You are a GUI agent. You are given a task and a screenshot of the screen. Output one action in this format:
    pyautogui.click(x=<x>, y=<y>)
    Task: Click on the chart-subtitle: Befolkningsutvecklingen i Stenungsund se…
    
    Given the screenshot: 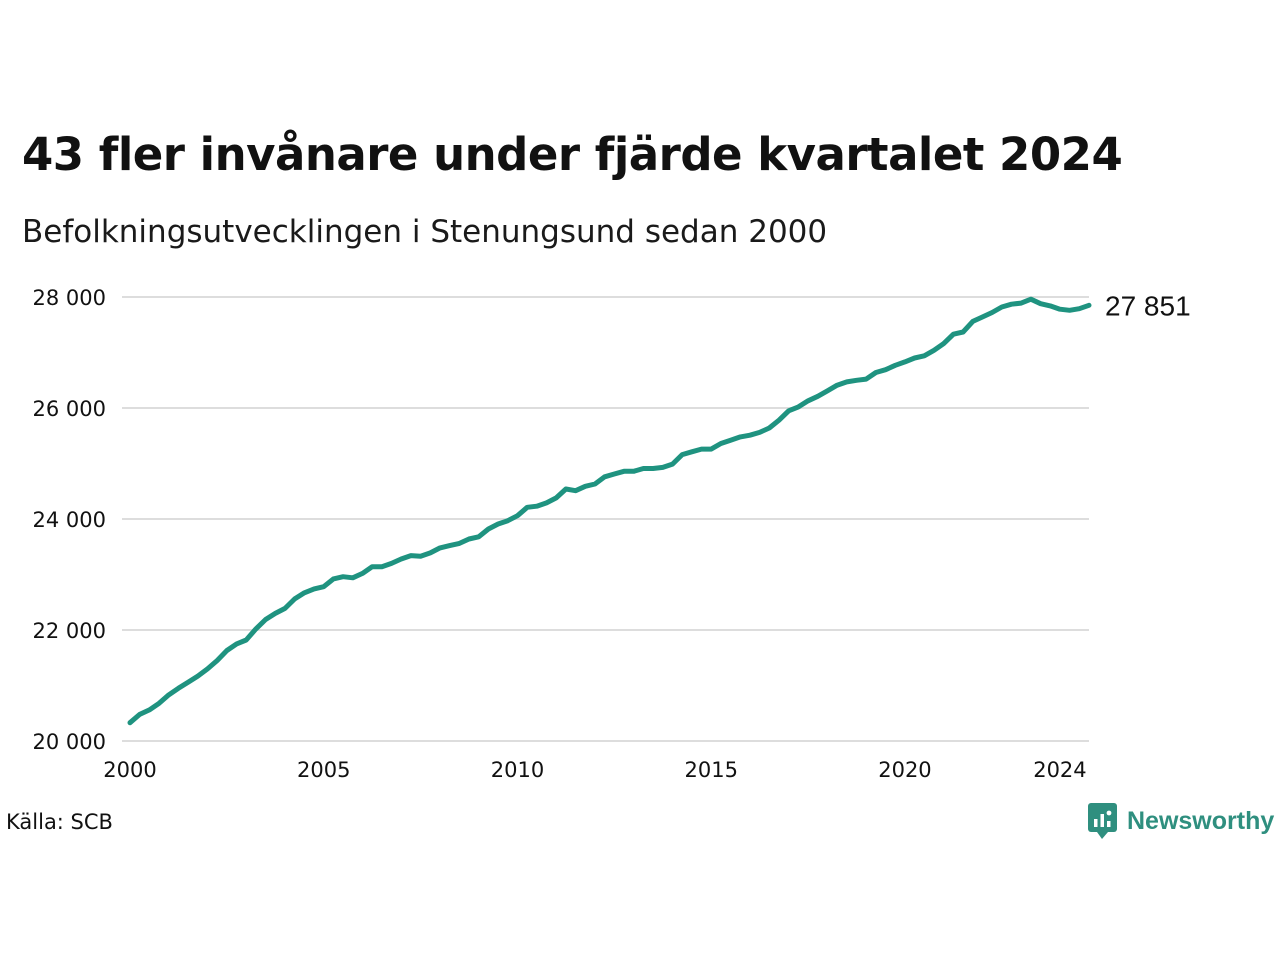 What is the action you would take?
    pyautogui.click(x=425, y=232)
    